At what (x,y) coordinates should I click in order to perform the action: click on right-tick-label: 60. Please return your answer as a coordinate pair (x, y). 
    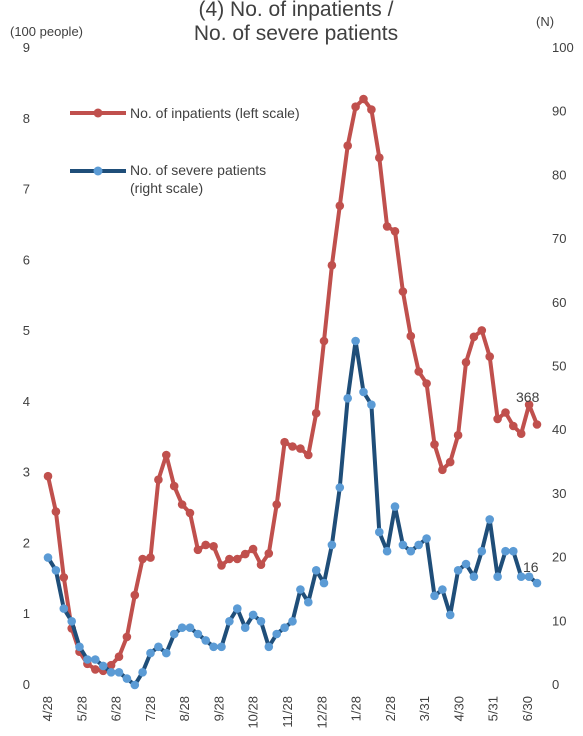
    Looking at the image, I should click on (559, 302).